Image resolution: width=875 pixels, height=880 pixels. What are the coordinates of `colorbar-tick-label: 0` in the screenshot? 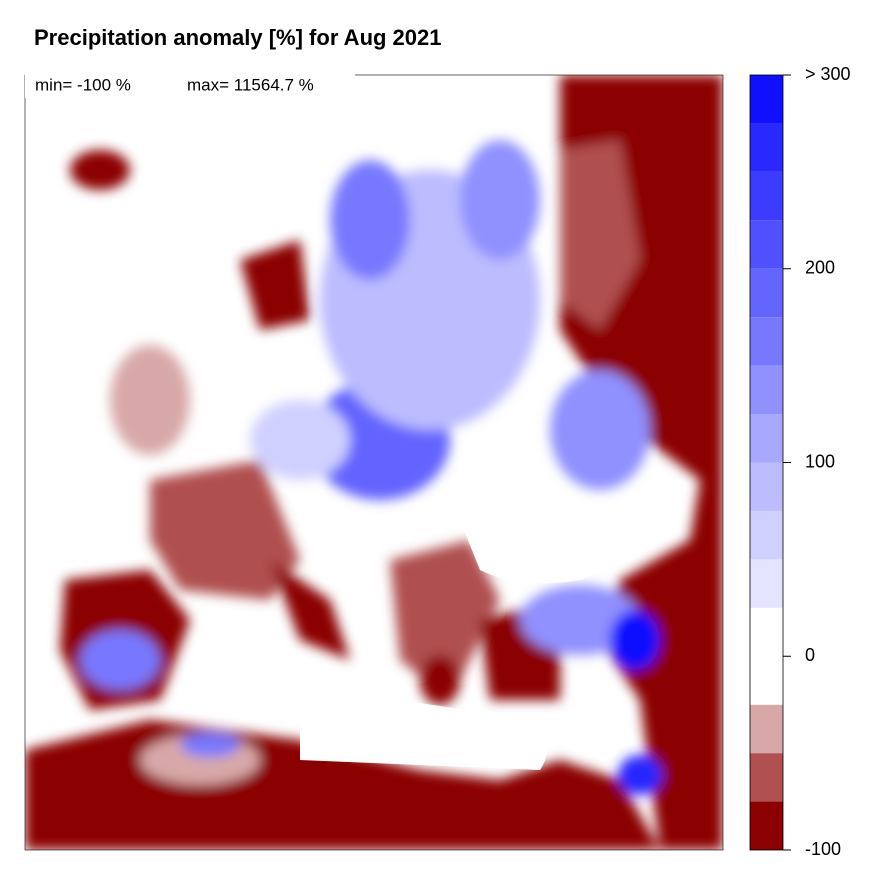 It's located at (810, 655).